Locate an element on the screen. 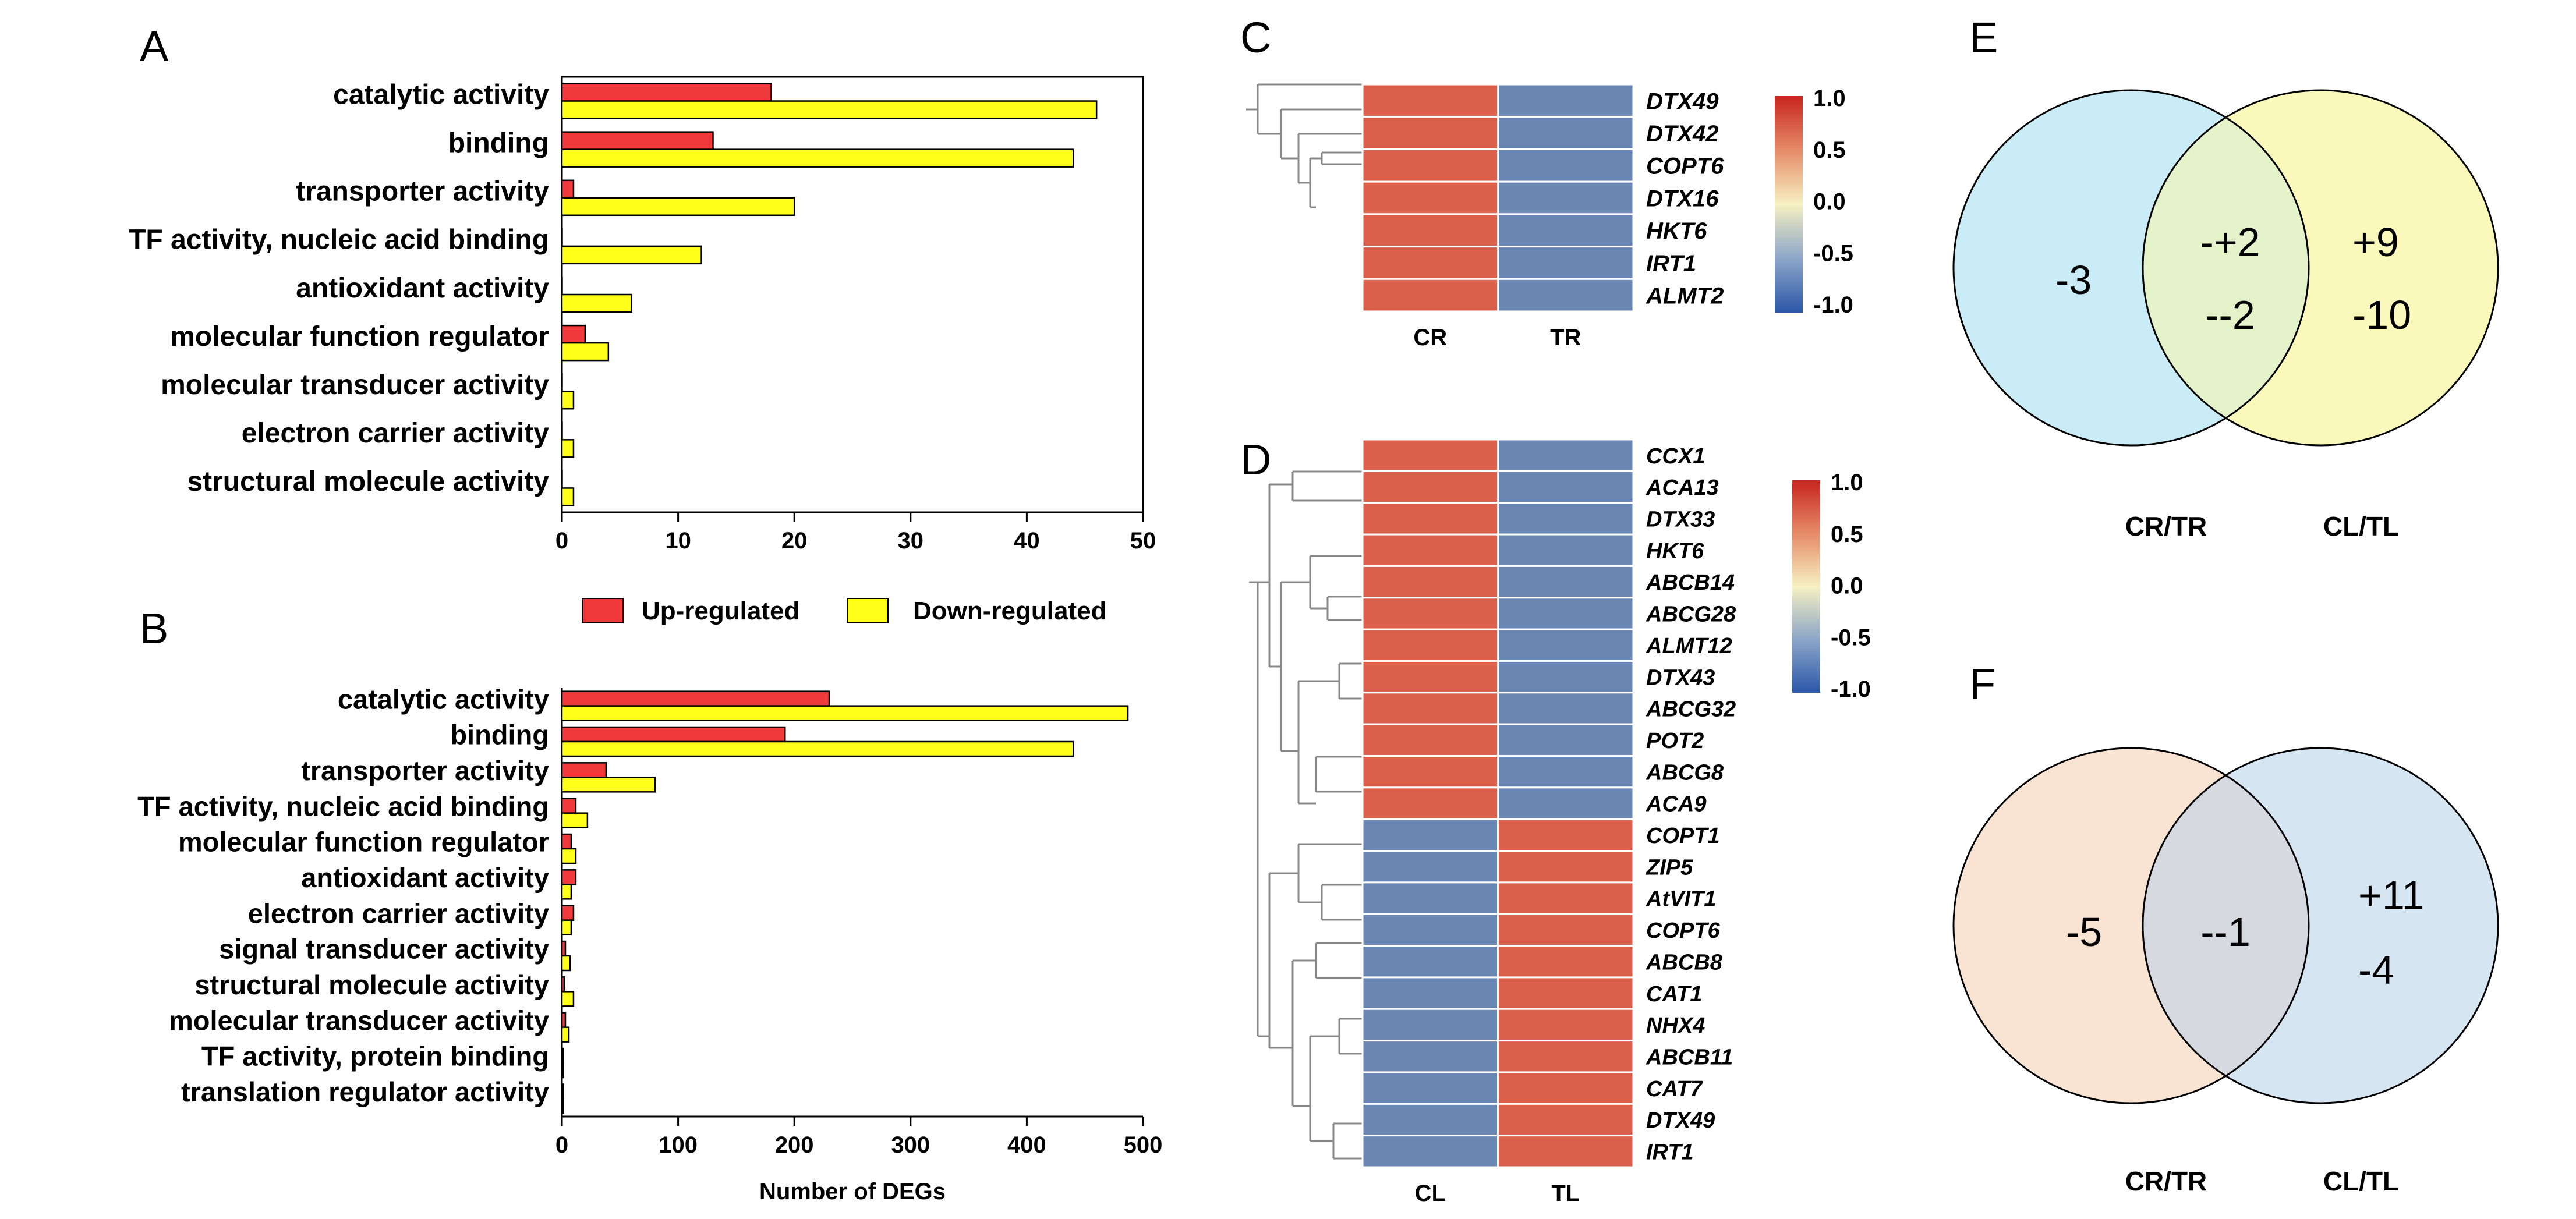 This screenshot has width=2576, height=1219. dendrogram-c is located at coordinates (1304, 146).